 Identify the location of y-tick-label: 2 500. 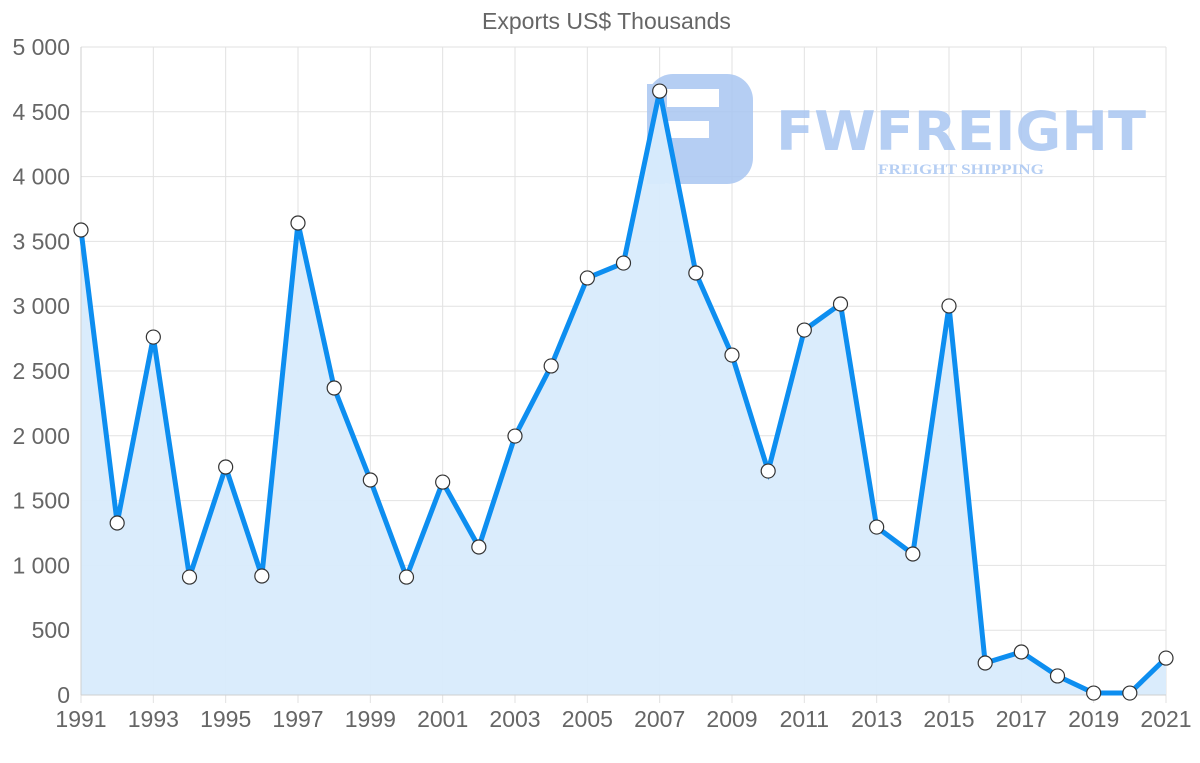
(41, 371).